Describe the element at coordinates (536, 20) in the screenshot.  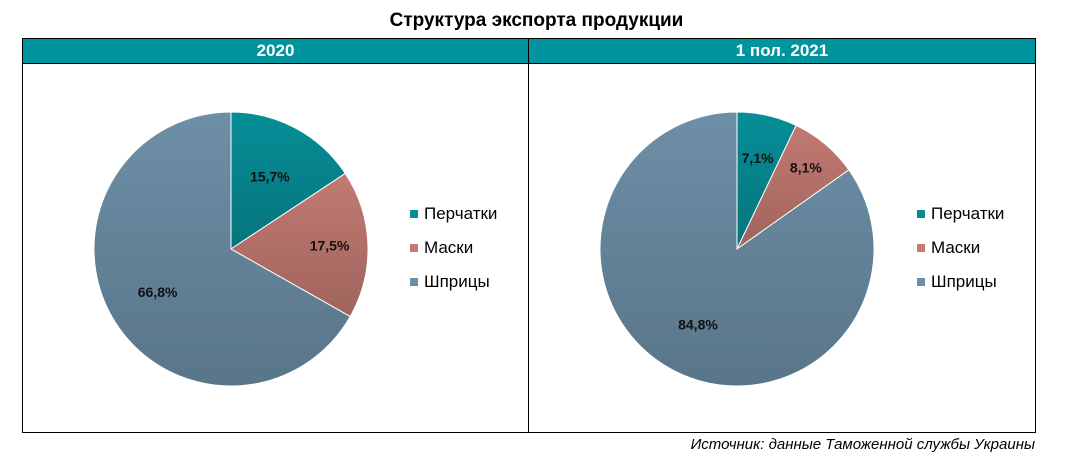
I see `chart-title: Структура экспорта продукции` at that location.